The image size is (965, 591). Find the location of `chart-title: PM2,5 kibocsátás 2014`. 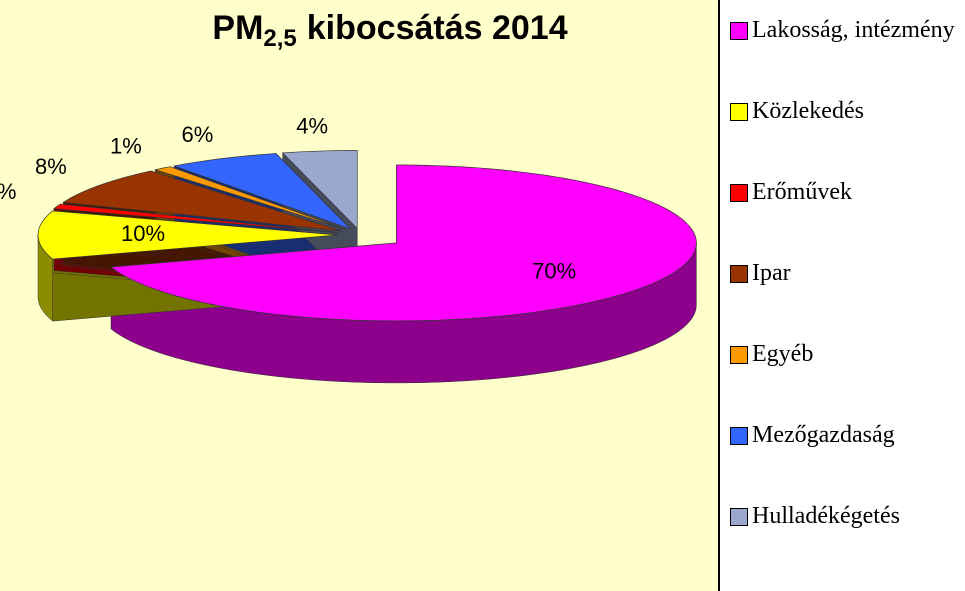

chart-title: PM2,5 kibocsátás 2014 is located at coordinates (389, 30).